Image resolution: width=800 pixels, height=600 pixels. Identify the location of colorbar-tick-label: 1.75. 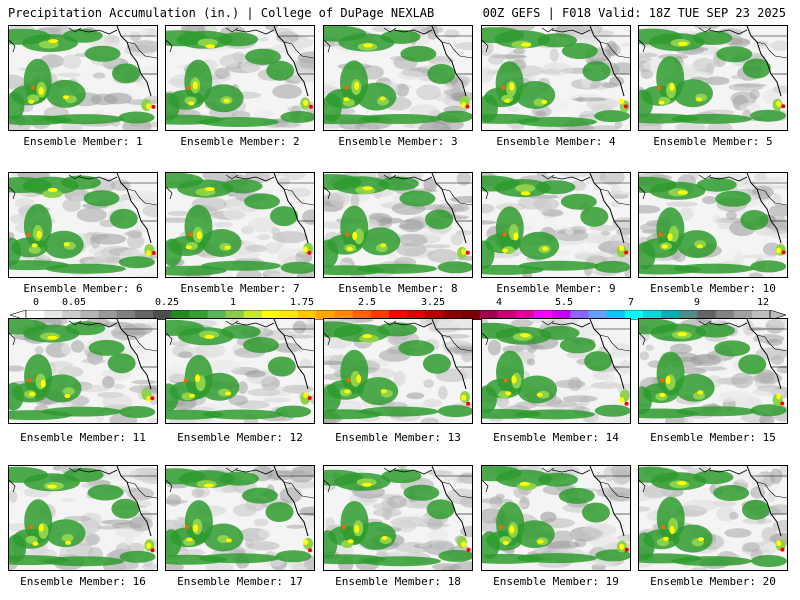
(302, 302).